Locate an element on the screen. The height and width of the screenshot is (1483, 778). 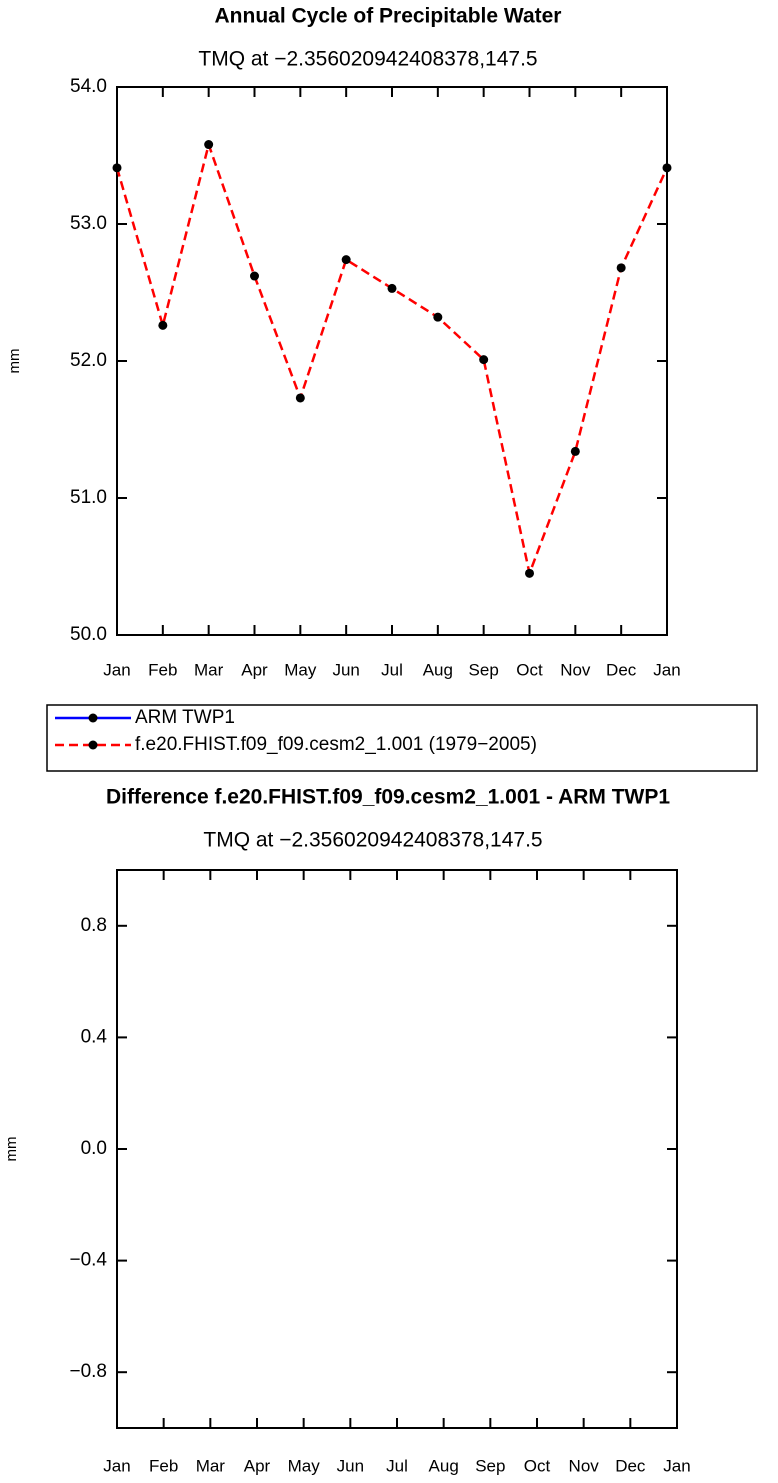
y-tick-label: −0.8 is located at coordinates (88, 1371).